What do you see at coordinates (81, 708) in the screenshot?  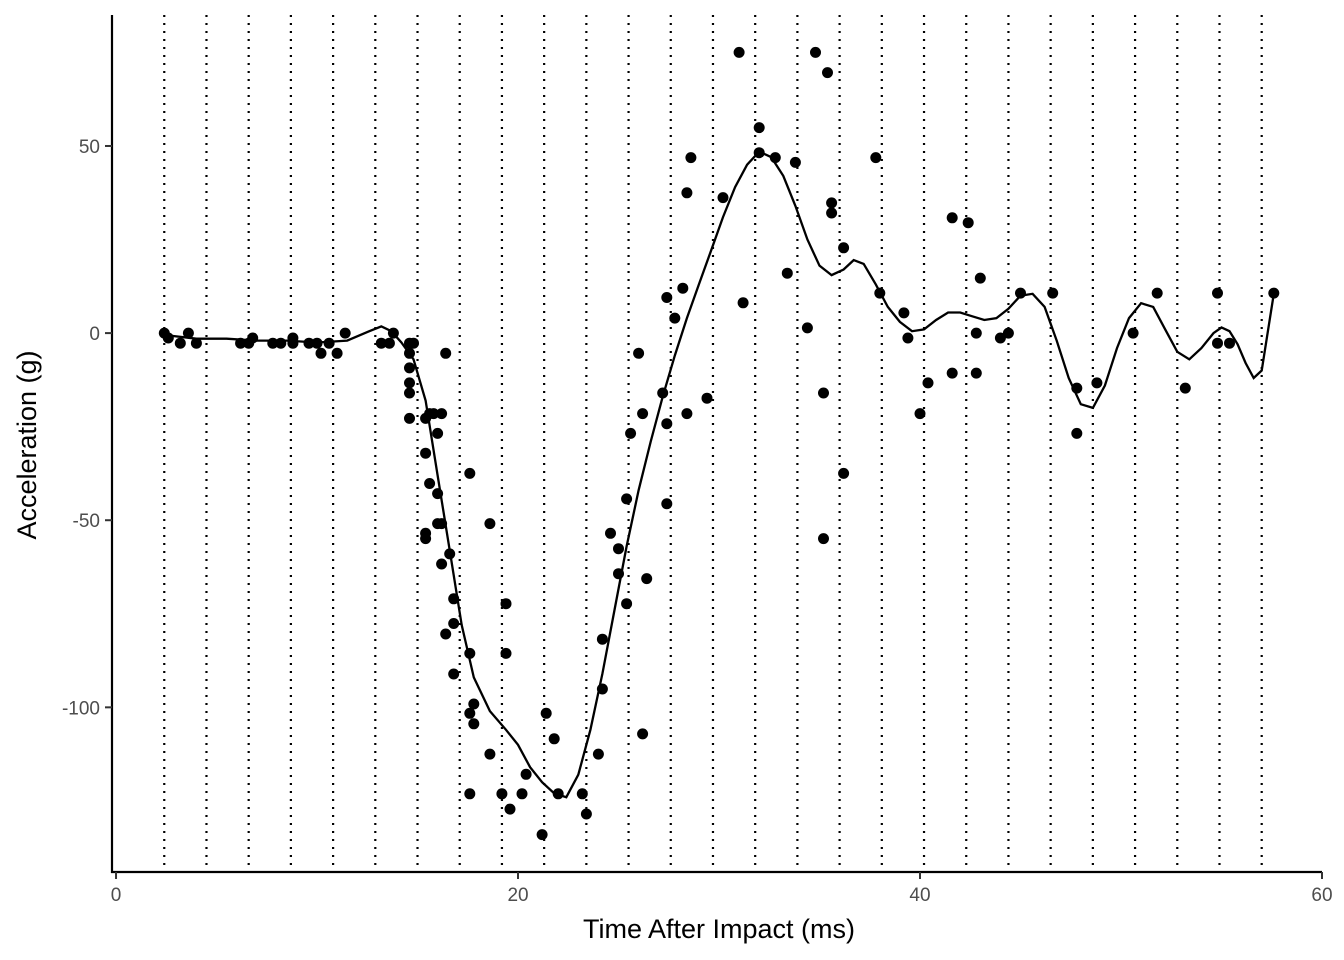 I see `y-tick-label-0: -100` at bounding box center [81, 708].